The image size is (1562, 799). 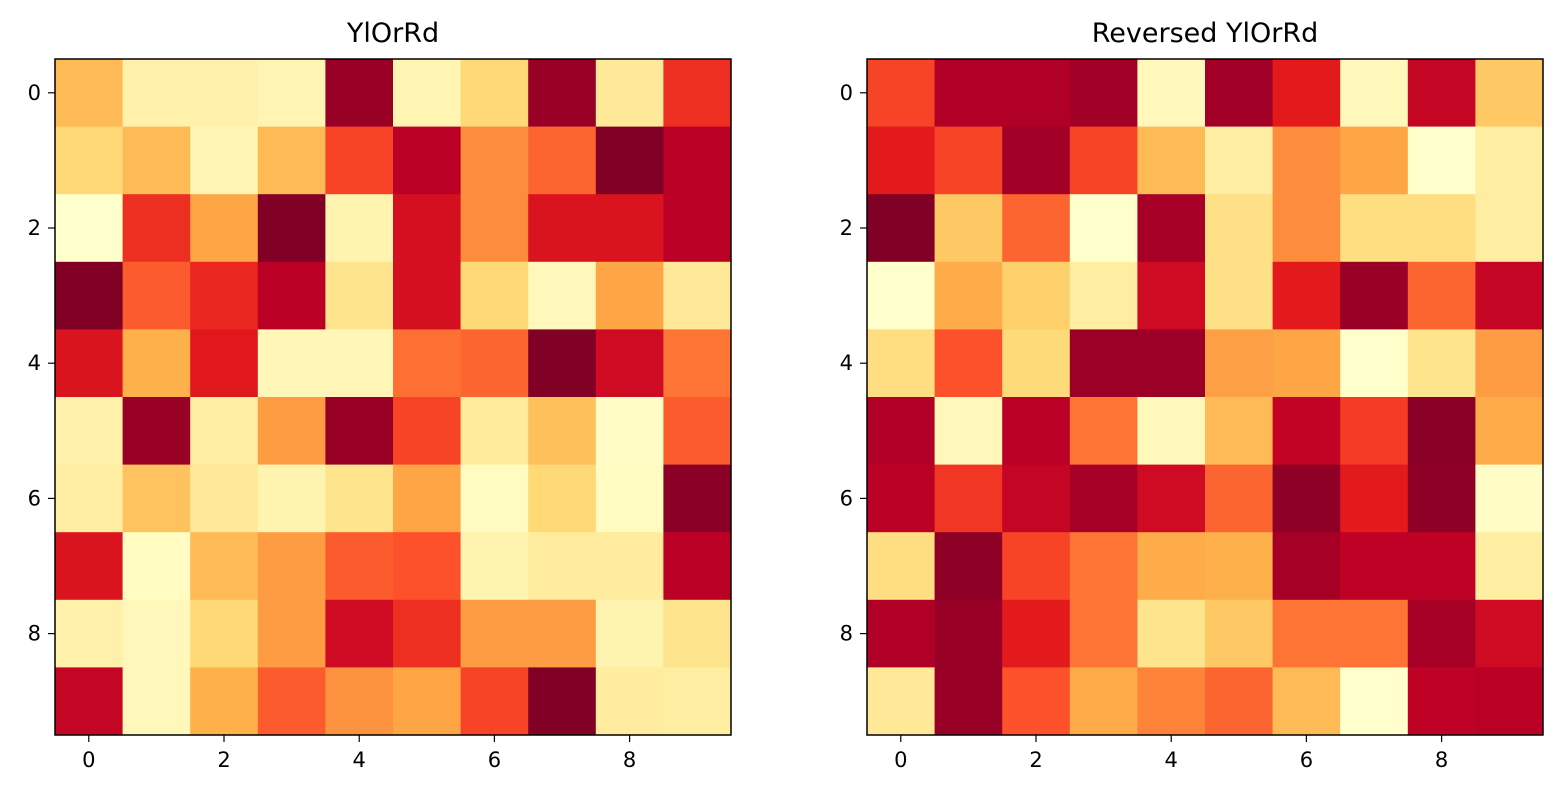 I want to click on y-axis: 0 2 4 6 8, so click(x=853, y=363).